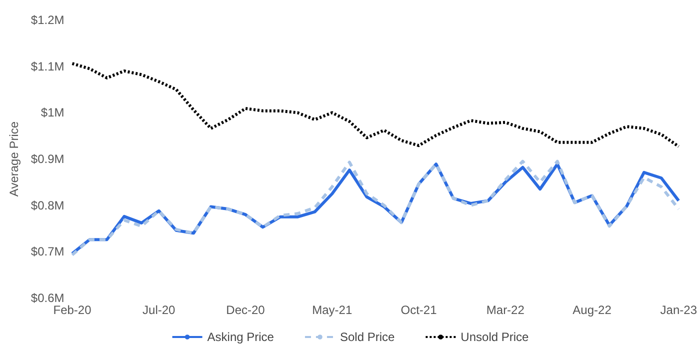  Describe the element at coordinates (47, 205) in the screenshot. I see `y-tick-label: $0.8M` at that location.